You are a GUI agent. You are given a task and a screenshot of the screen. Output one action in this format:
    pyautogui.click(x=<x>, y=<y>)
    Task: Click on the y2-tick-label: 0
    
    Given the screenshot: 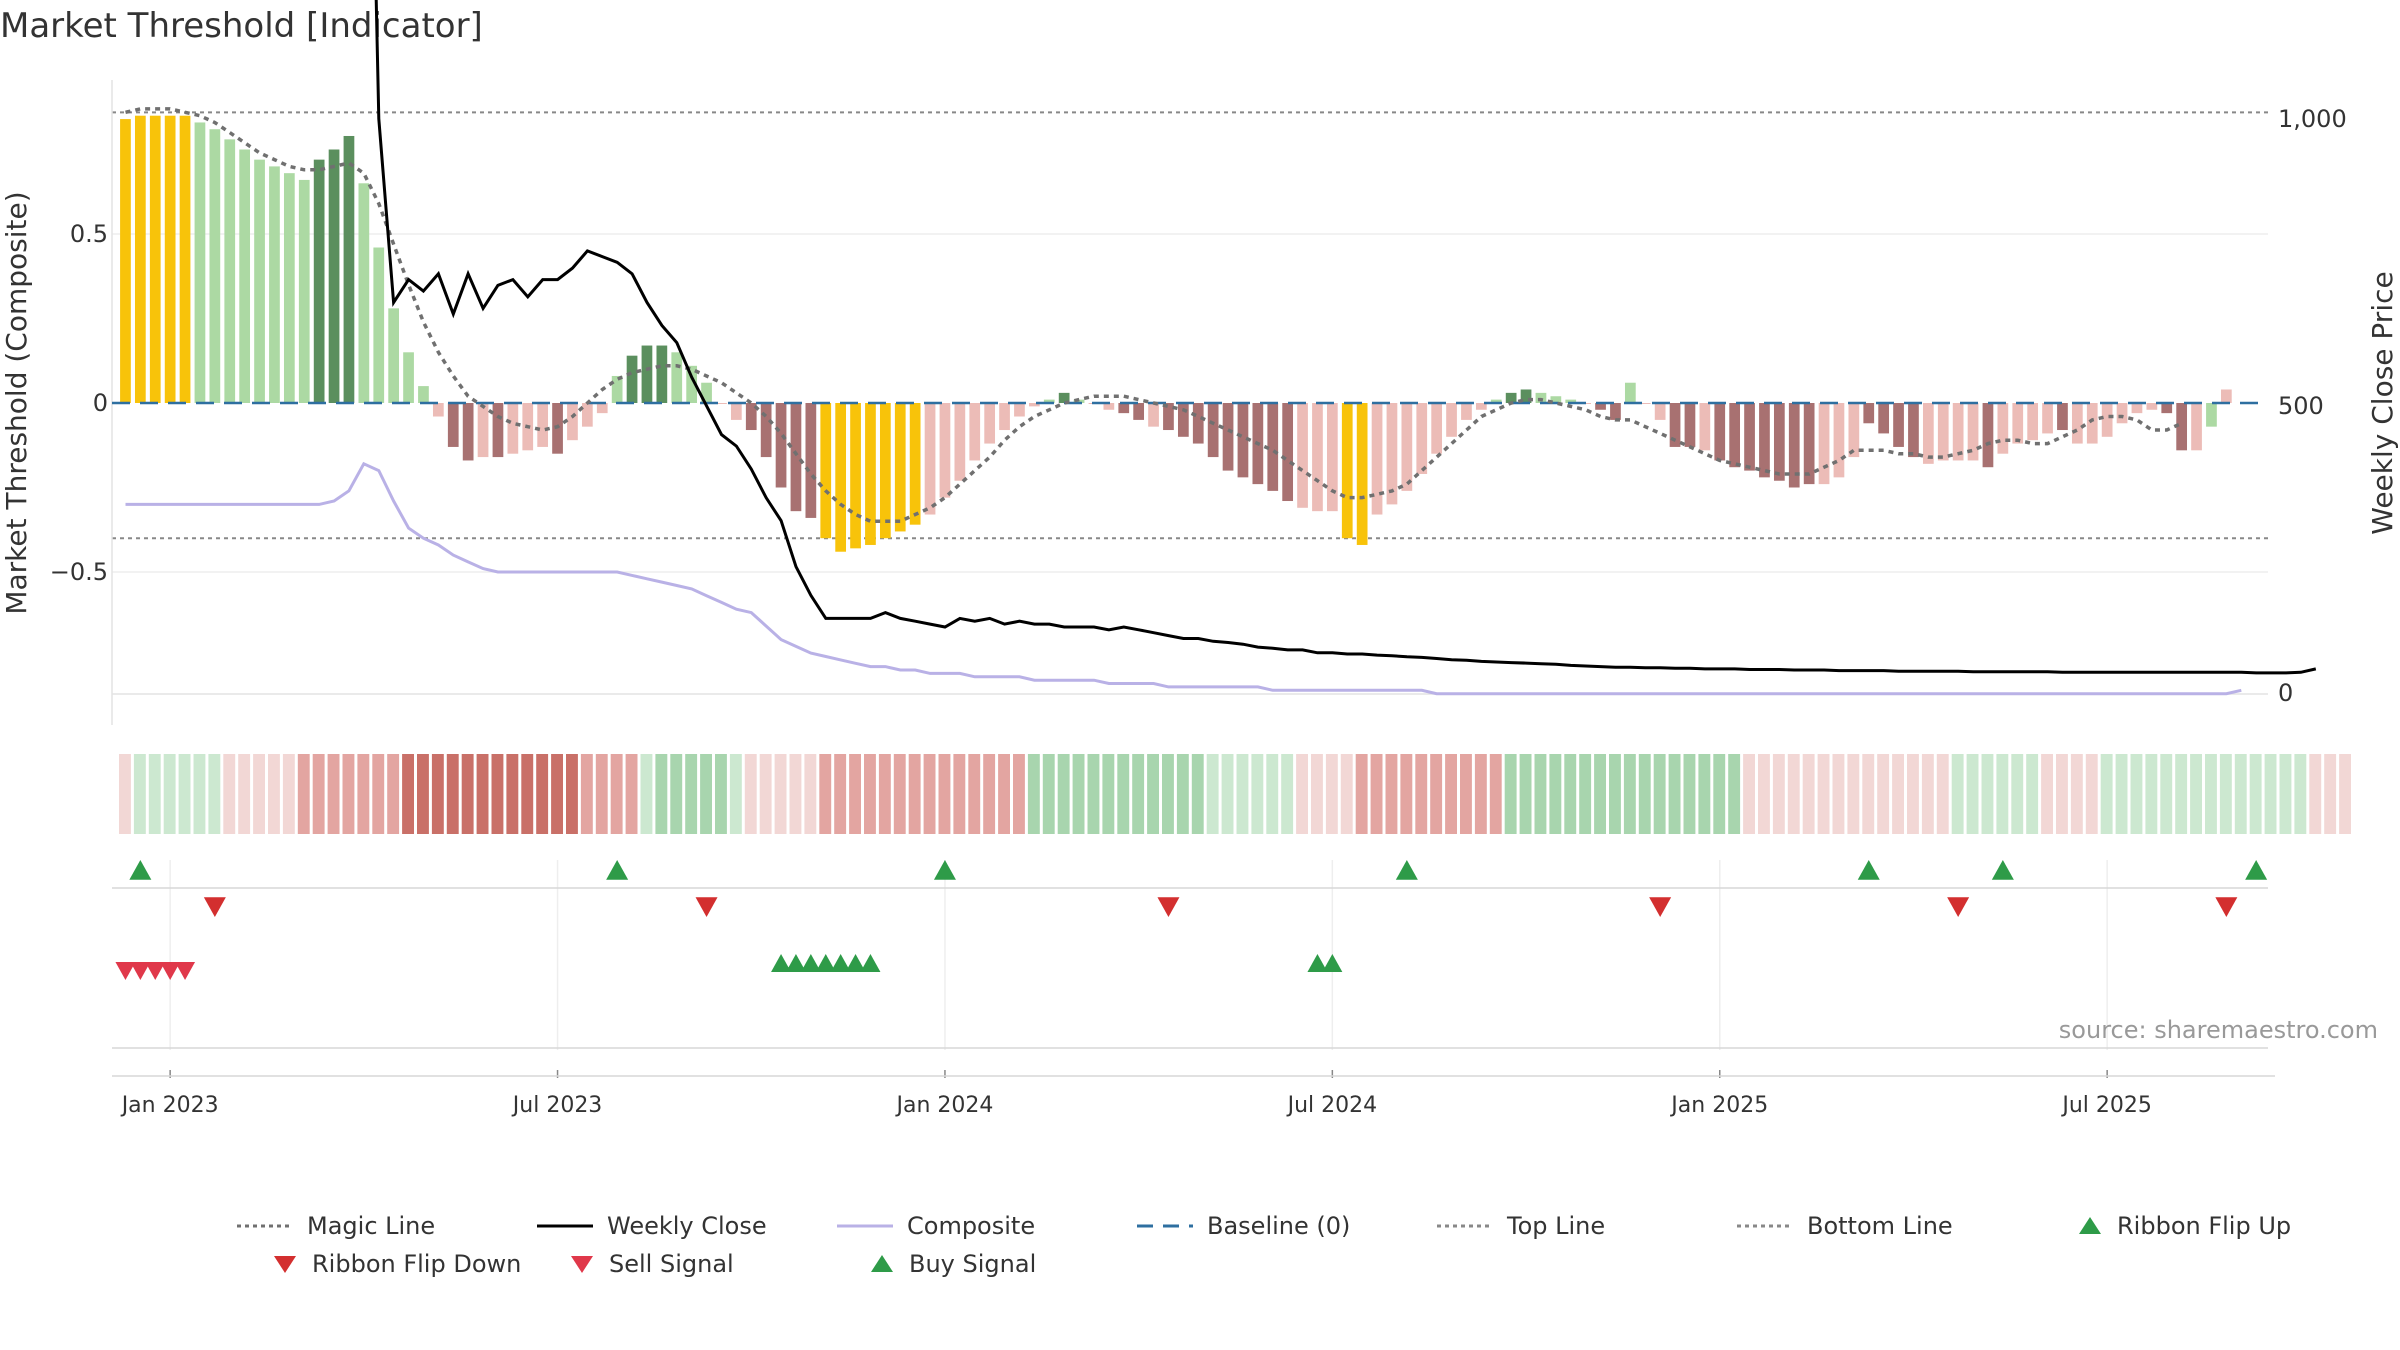 What is the action you would take?
    pyautogui.click(x=2285, y=693)
    